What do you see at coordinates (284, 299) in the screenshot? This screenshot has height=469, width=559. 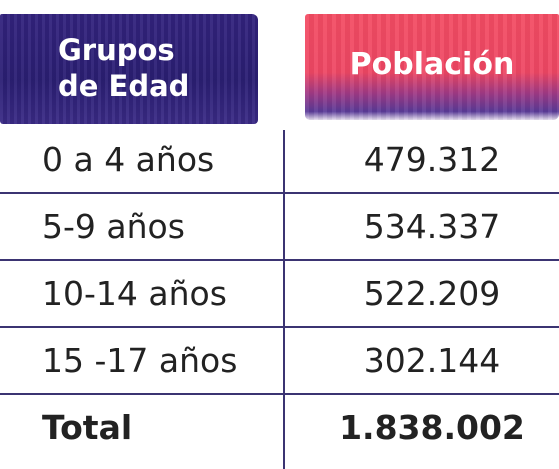 I see `column-divider` at bounding box center [284, 299].